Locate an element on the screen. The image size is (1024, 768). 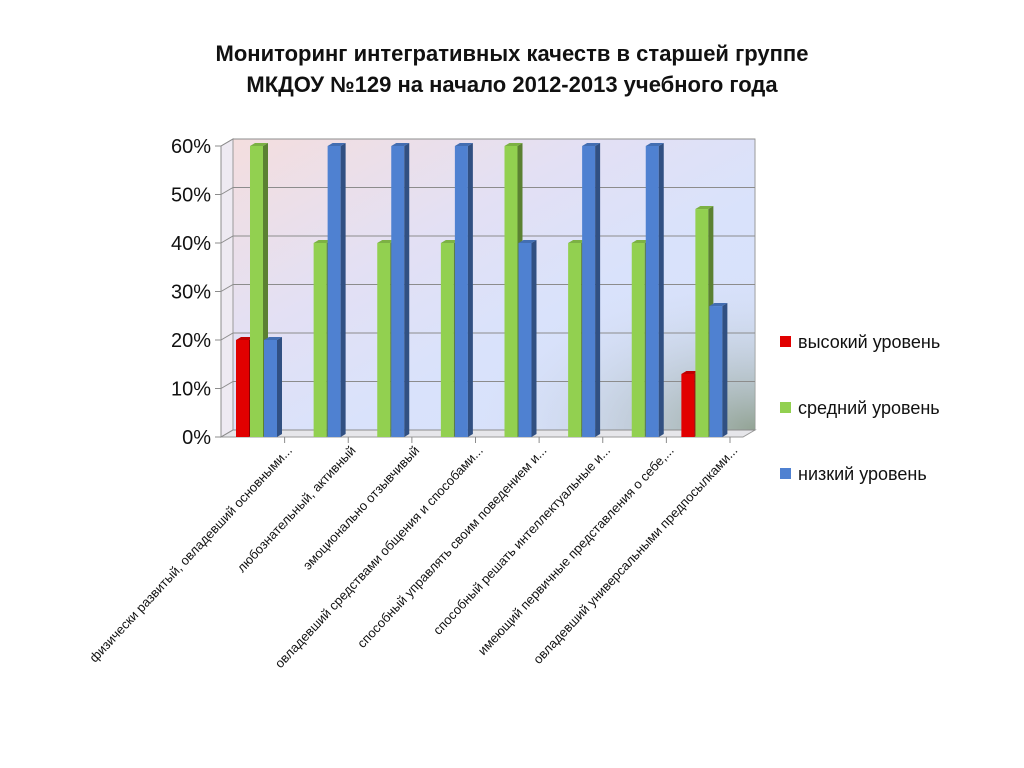
y-axis-tick-label: 50% is located at coordinates (191, 196).